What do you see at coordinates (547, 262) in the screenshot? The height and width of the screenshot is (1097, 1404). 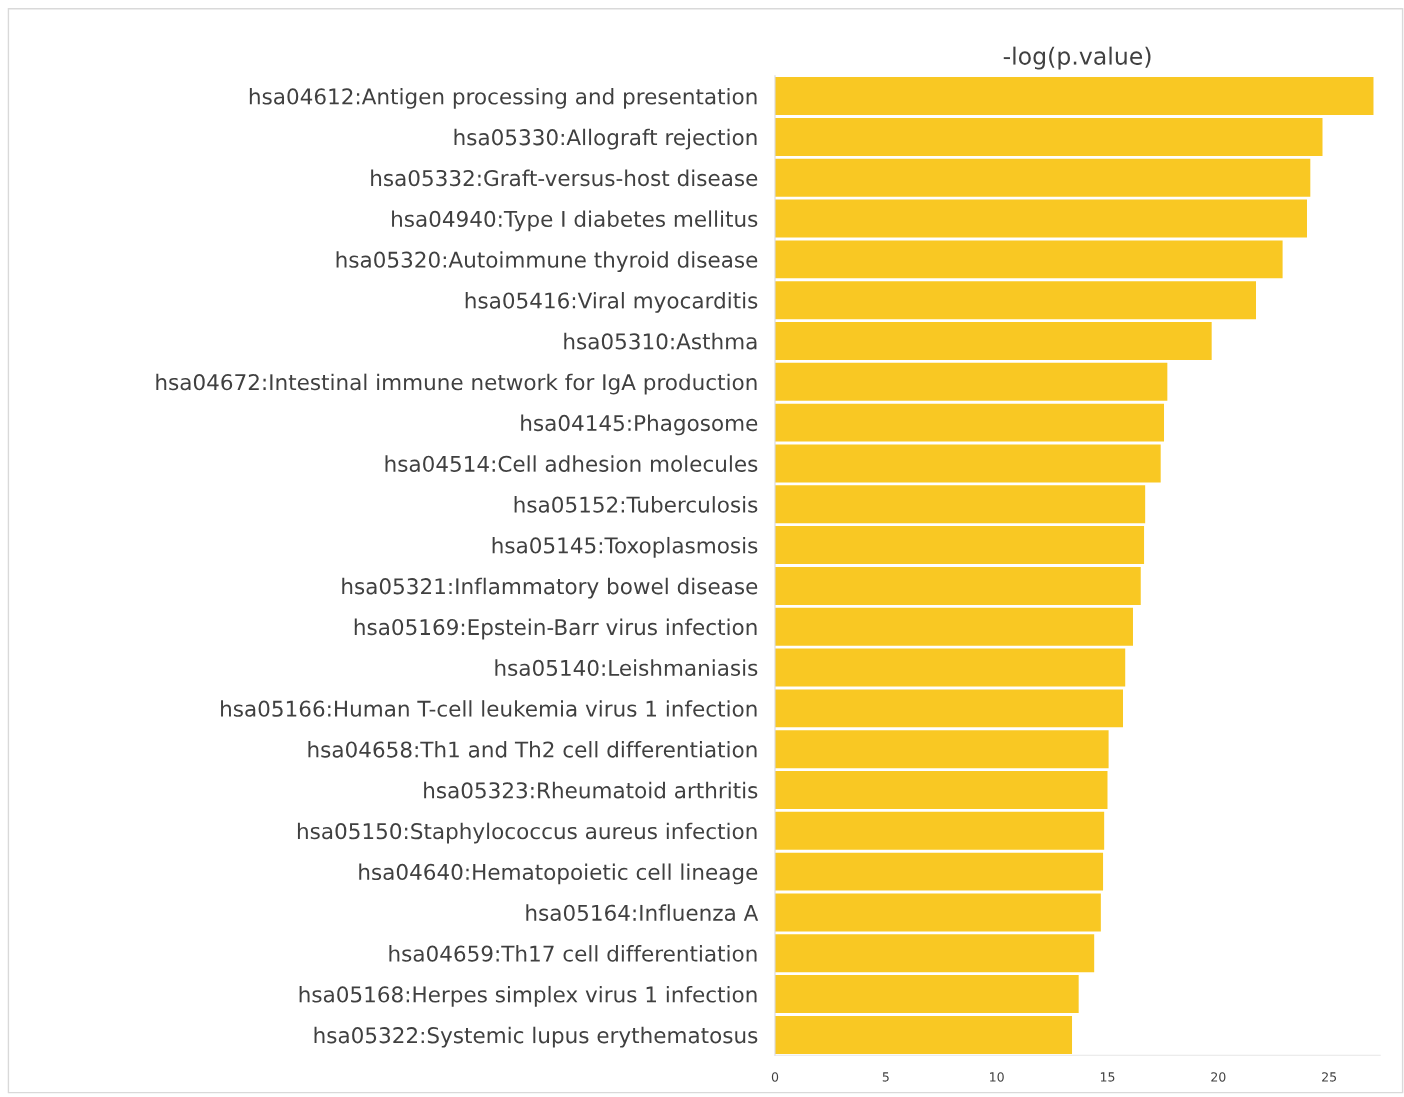 I see `y-tick-label: hsa05320:Autoimmune thyroid disease` at bounding box center [547, 262].